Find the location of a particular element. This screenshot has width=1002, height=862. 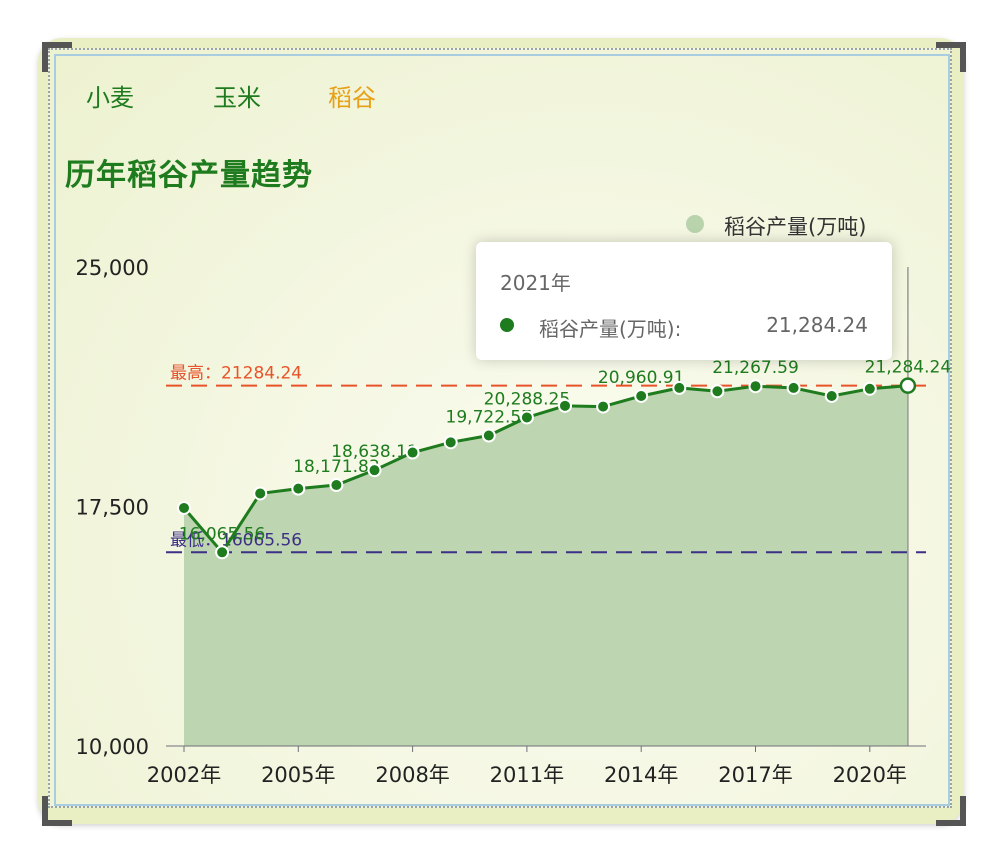

data-label: 21,284.24 is located at coordinates (908, 368).